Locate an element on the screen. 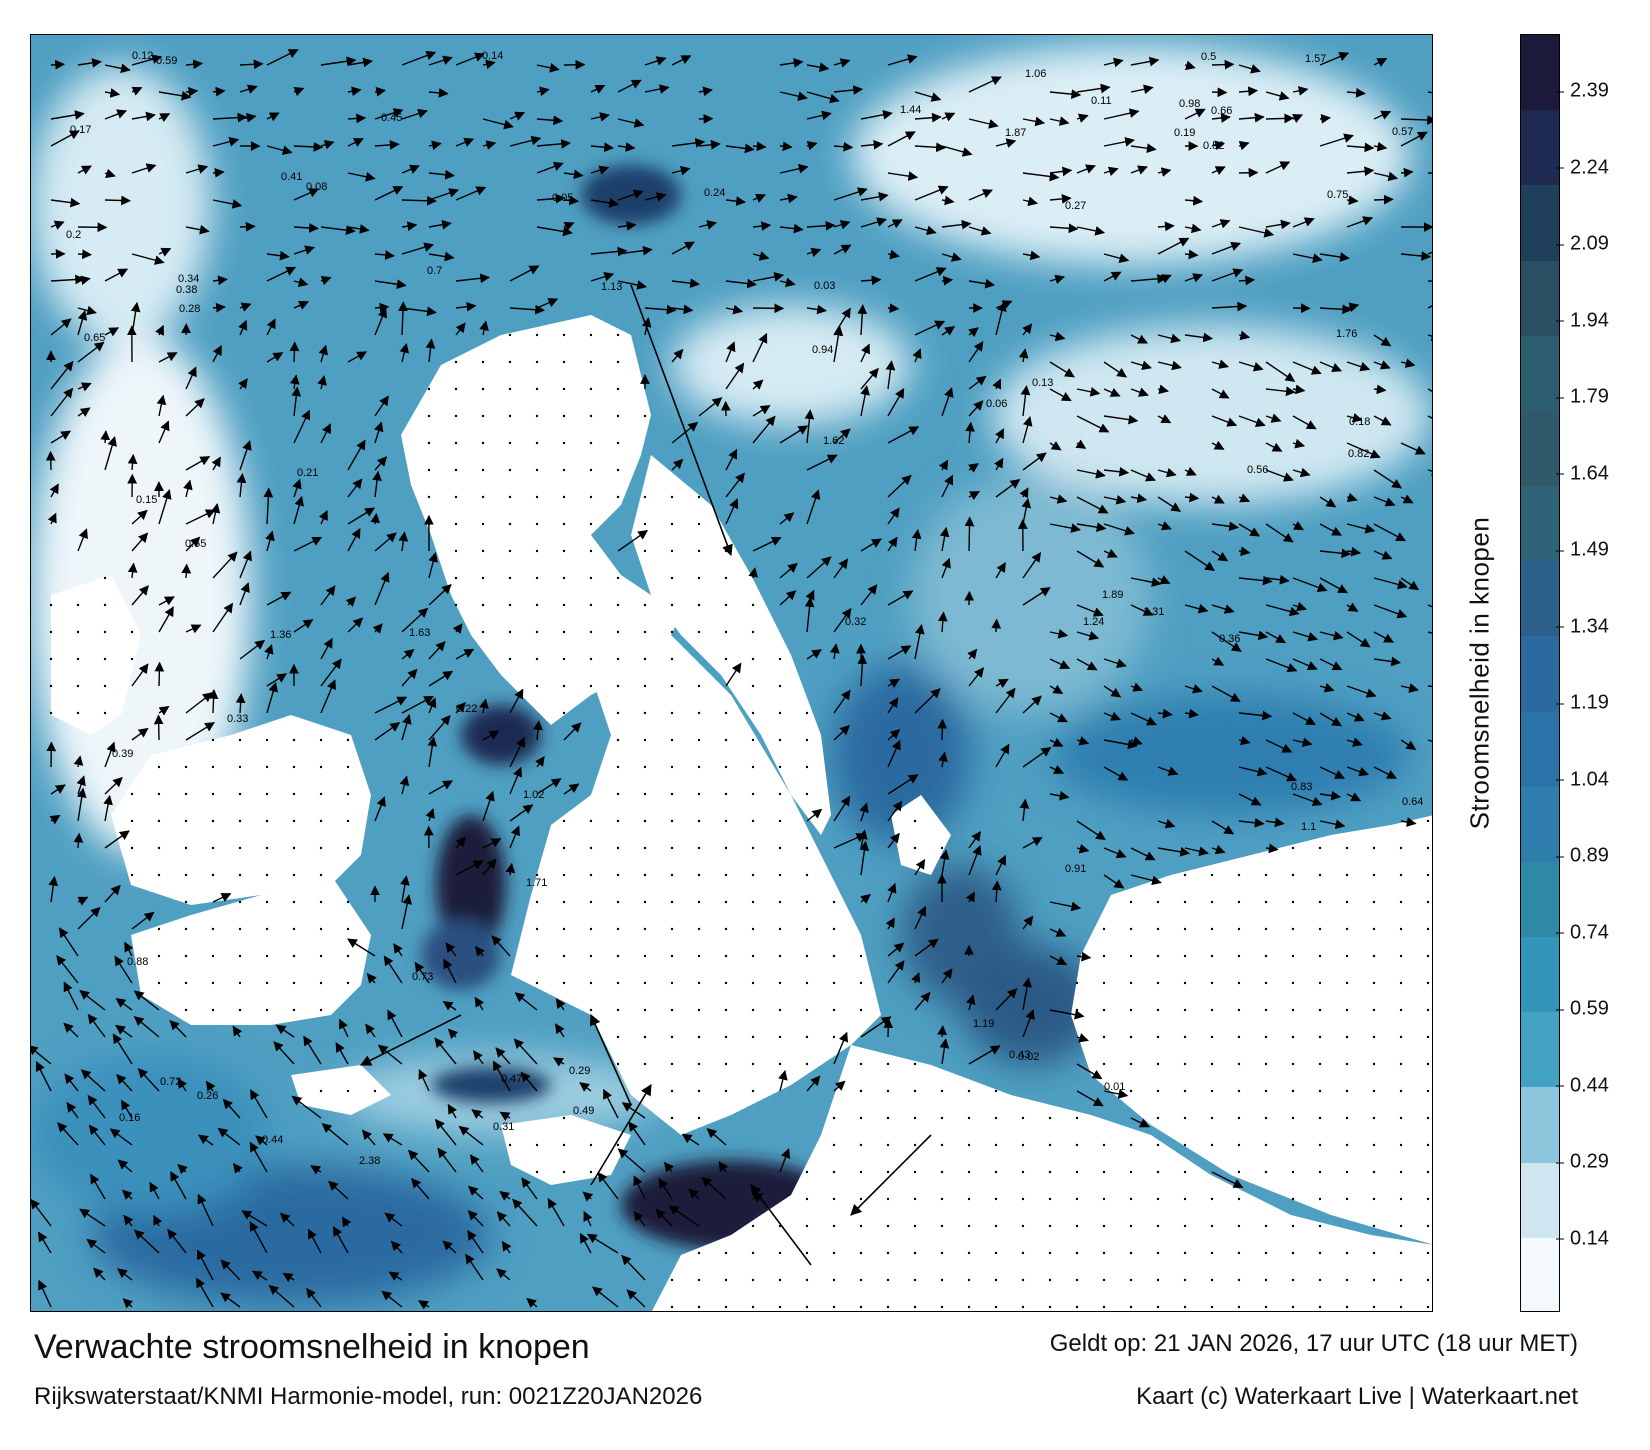 This screenshot has width=1650, height=1450. speed-label: 0.22 is located at coordinates (466, 709).